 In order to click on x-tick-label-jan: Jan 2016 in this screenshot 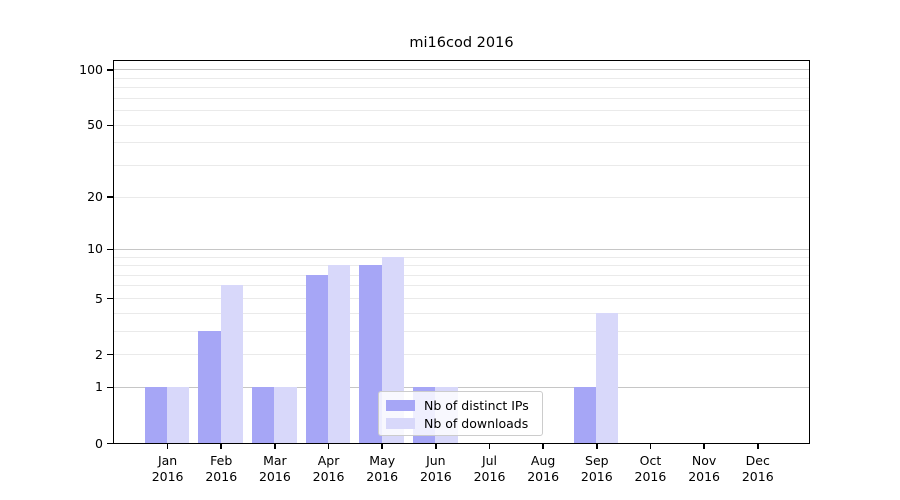, I will do `click(167, 468)`.